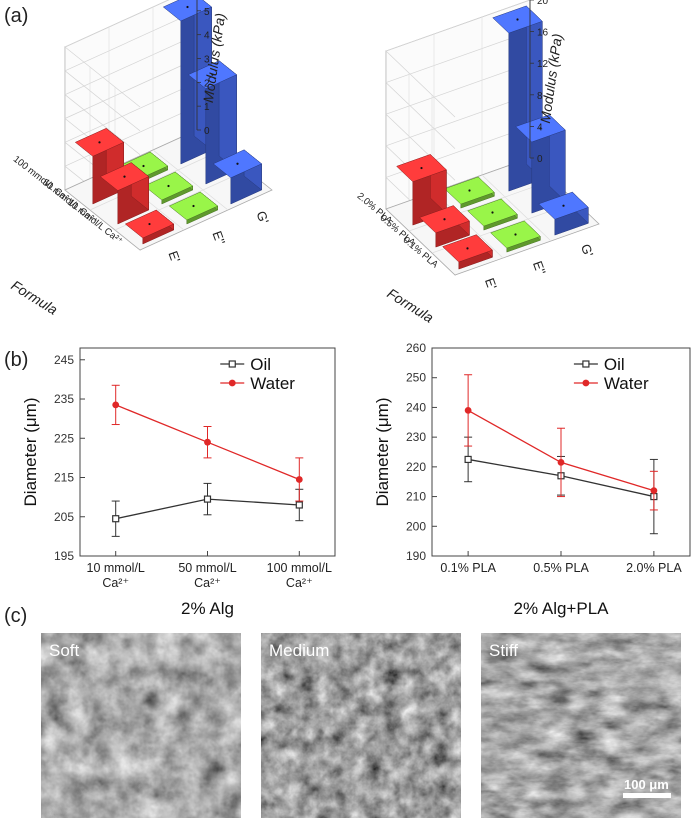 The image size is (700, 823). I want to click on x-tick-label: 100 mmol/L, so click(299, 568).